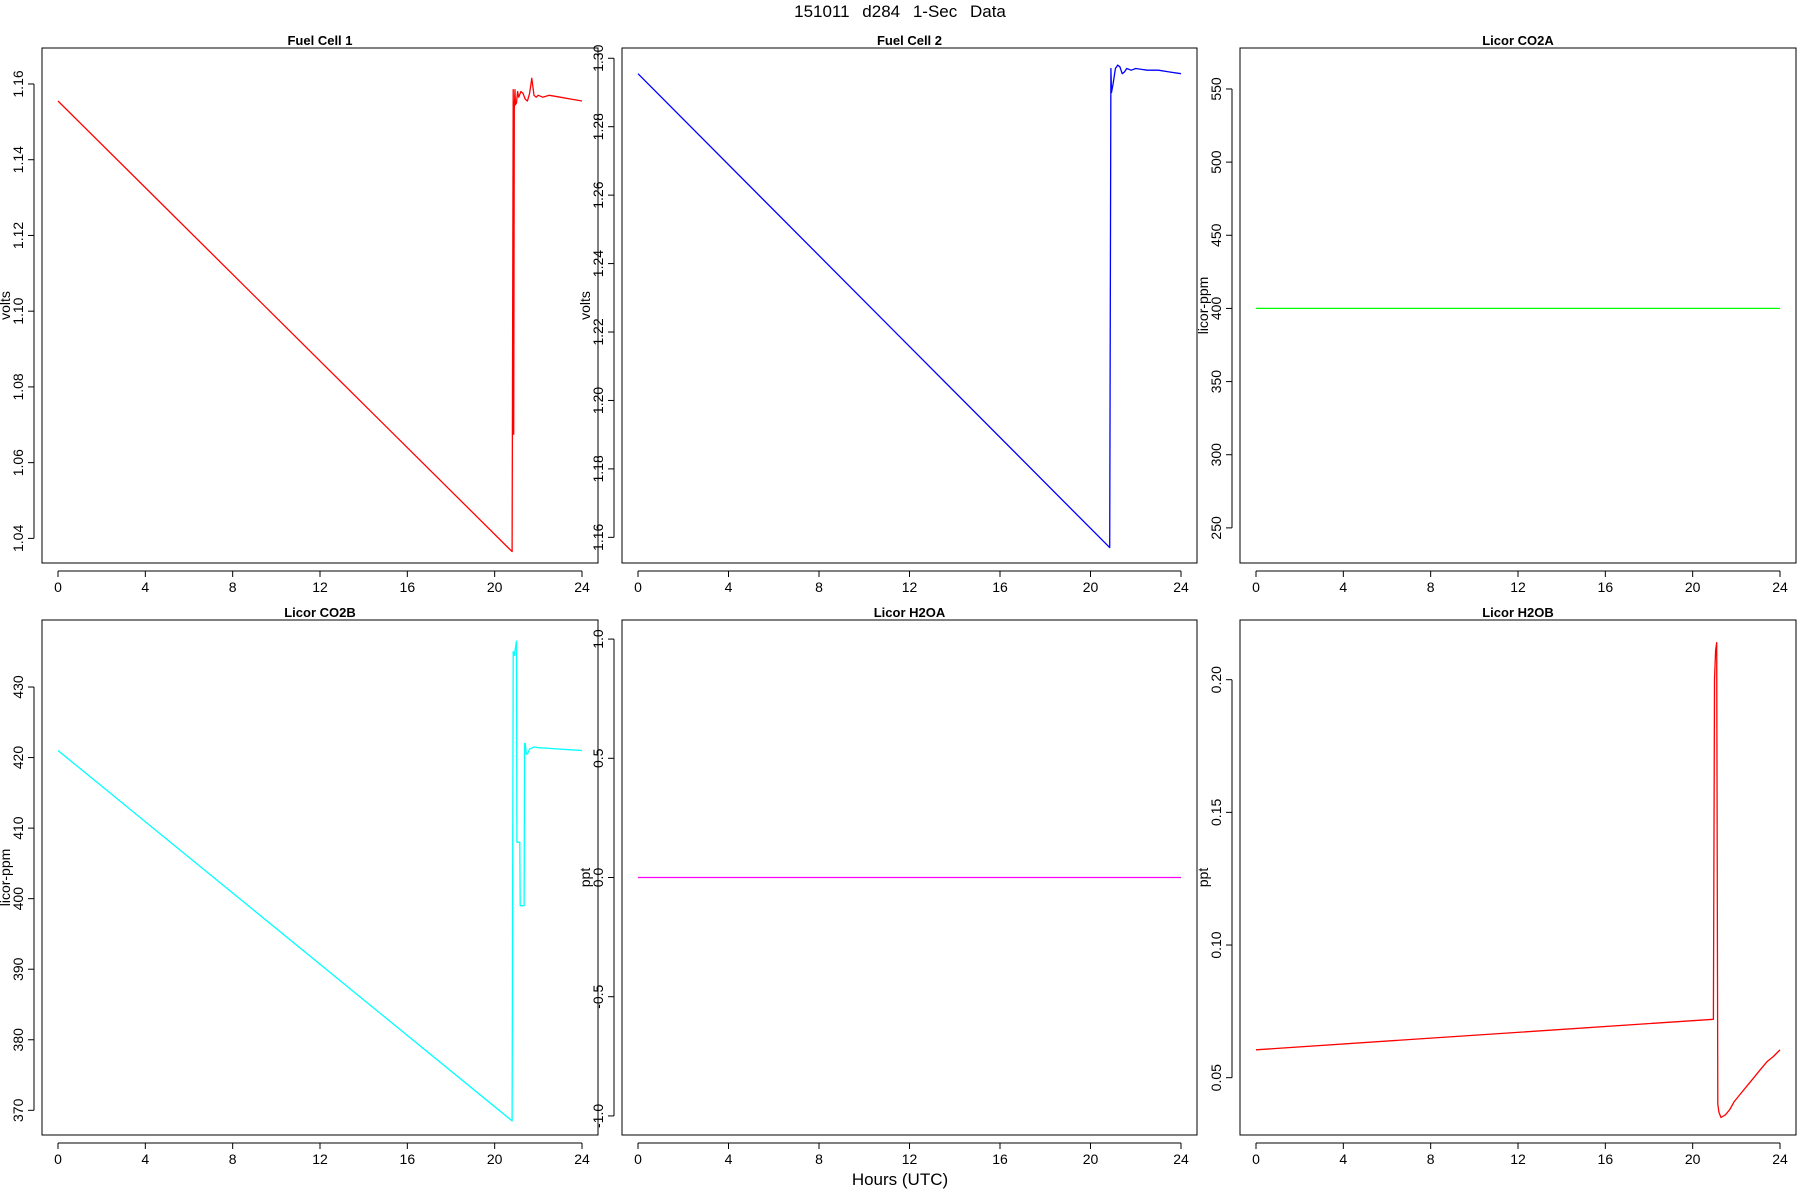 The image size is (1800, 1200). What do you see at coordinates (319, 40) in the screenshot?
I see `panel-title: Fuel Cell 1` at bounding box center [319, 40].